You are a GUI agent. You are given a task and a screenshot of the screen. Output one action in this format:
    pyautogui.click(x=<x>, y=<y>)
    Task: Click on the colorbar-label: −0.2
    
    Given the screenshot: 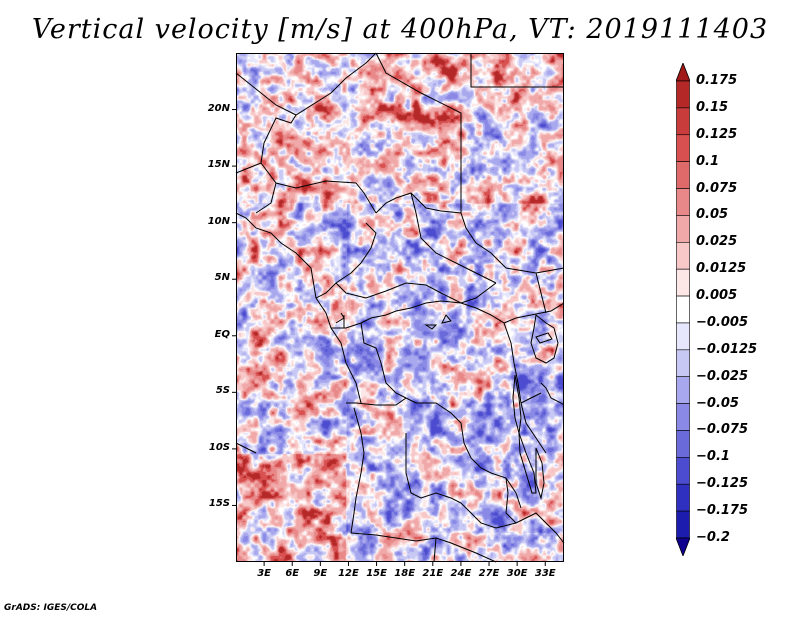 What is the action you would take?
    pyautogui.click(x=713, y=537)
    